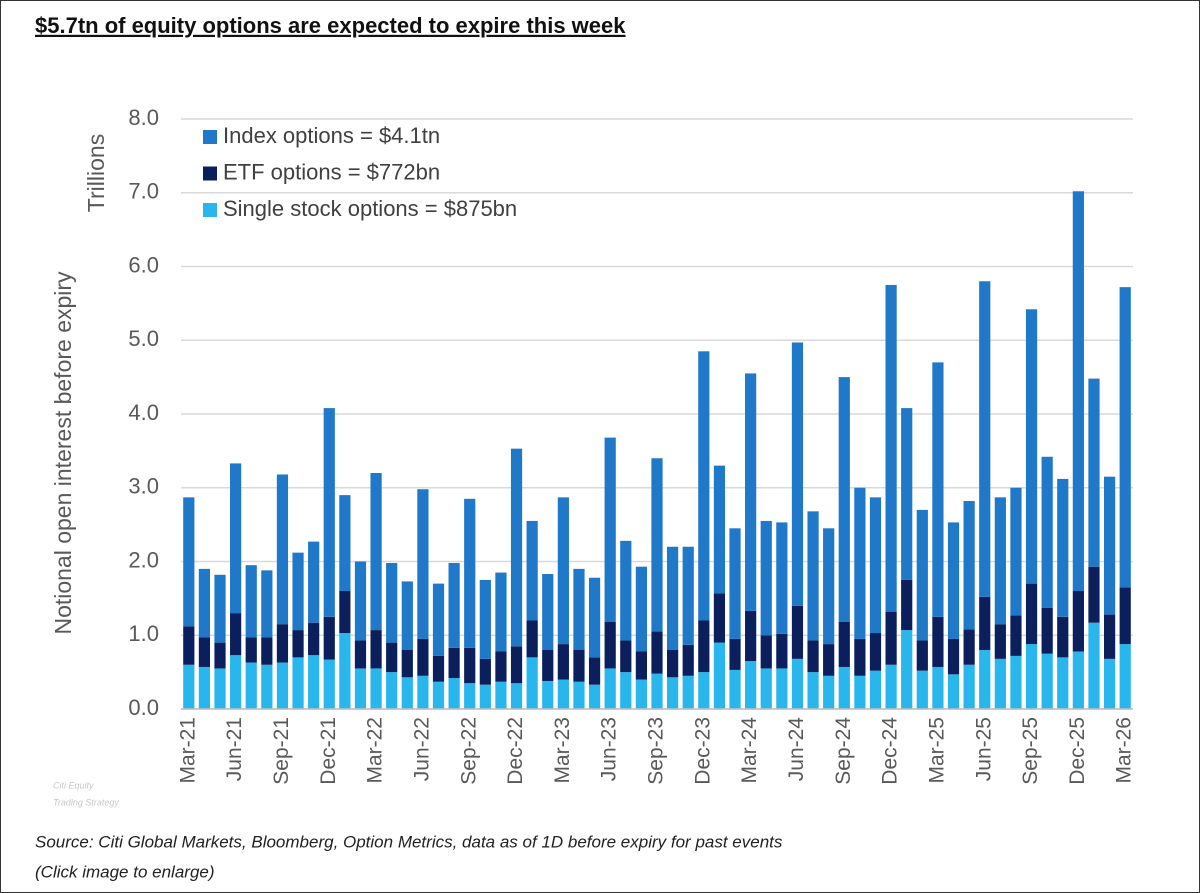 Image resolution: width=1200 pixels, height=893 pixels. What do you see at coordinates (63, 453) in the screenshot?
I see `y-axis-title: Notional open interest before expiry` at bounding box center [63, 453].